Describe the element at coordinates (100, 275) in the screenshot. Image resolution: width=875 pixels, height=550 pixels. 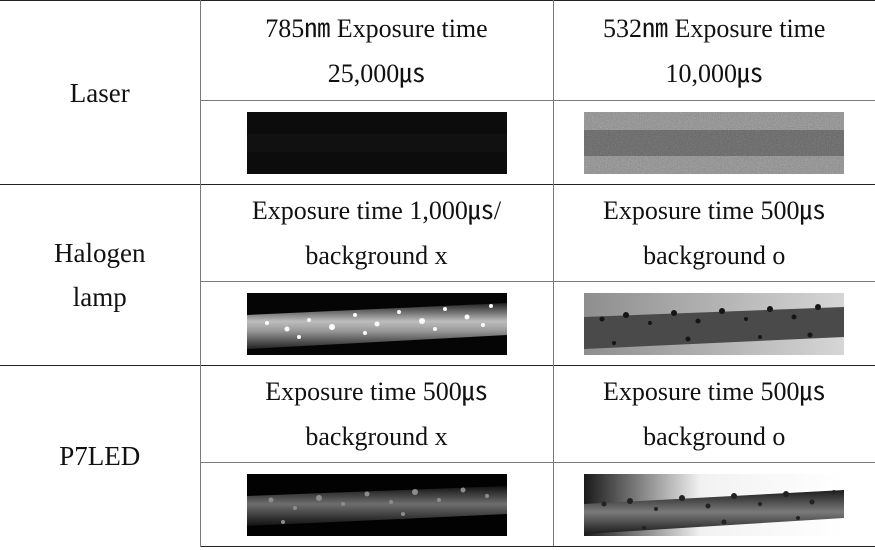
I see `row-label-halogen: Halogen lamp` at that location.